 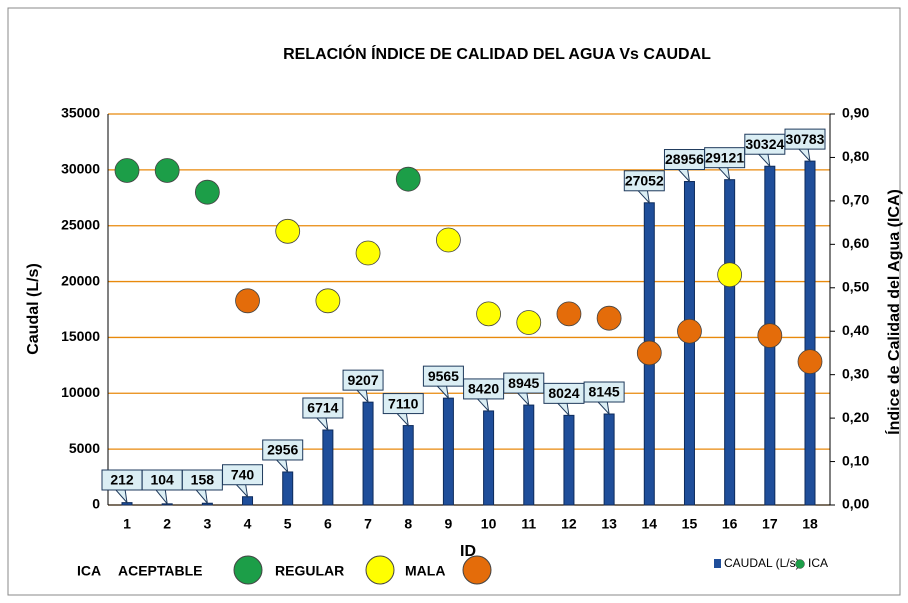 What do you see at coordinates (288, 524) in the screenshot?
I see `x-tick-label: 5` at bounding box center [288, 524].